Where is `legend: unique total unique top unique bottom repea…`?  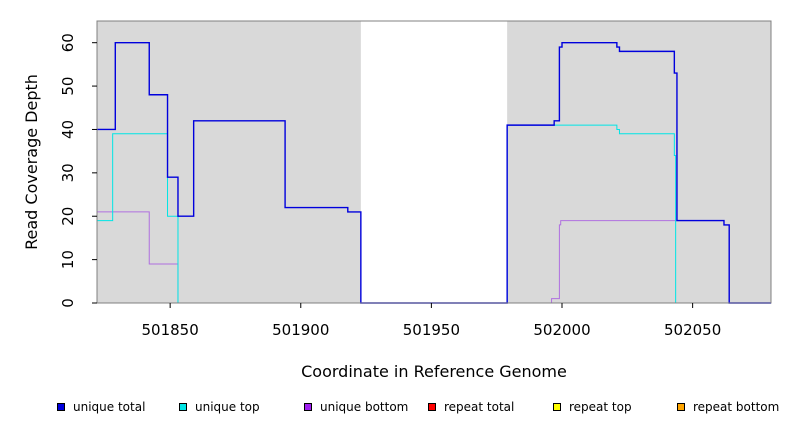 legend: unique total unique top unique bottom repea… is located at coordinates (396, 409).